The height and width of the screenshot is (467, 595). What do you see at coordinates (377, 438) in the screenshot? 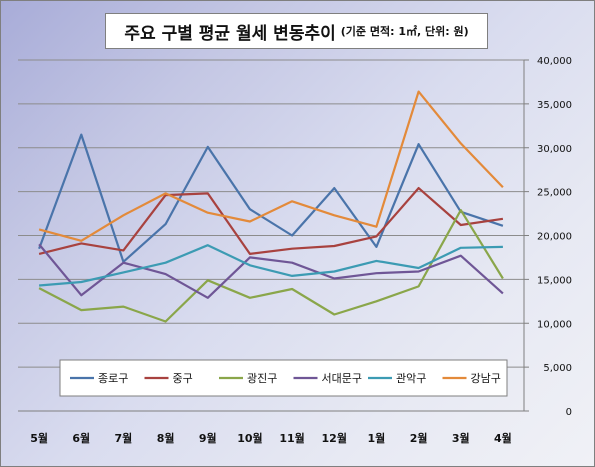
I see `x-tick-label: 1월` at bounding box center [377, 438].